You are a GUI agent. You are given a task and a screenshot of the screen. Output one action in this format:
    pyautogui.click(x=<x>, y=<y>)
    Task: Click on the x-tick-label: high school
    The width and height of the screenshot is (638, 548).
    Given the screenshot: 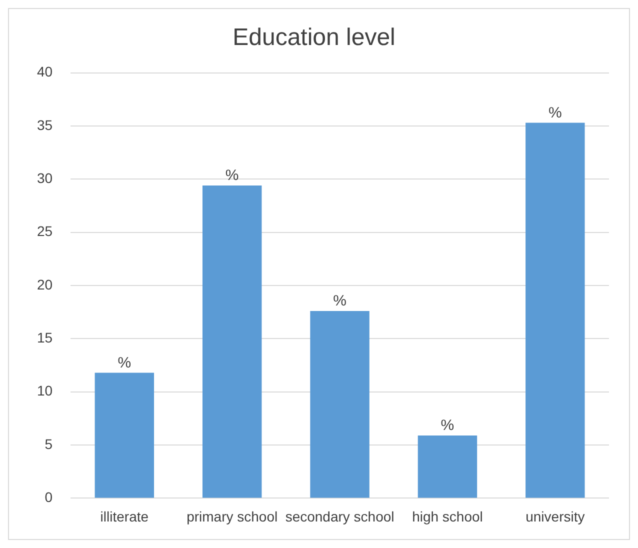 What is the action you would take?
    pyautogui.click(x=447, y=516)
    